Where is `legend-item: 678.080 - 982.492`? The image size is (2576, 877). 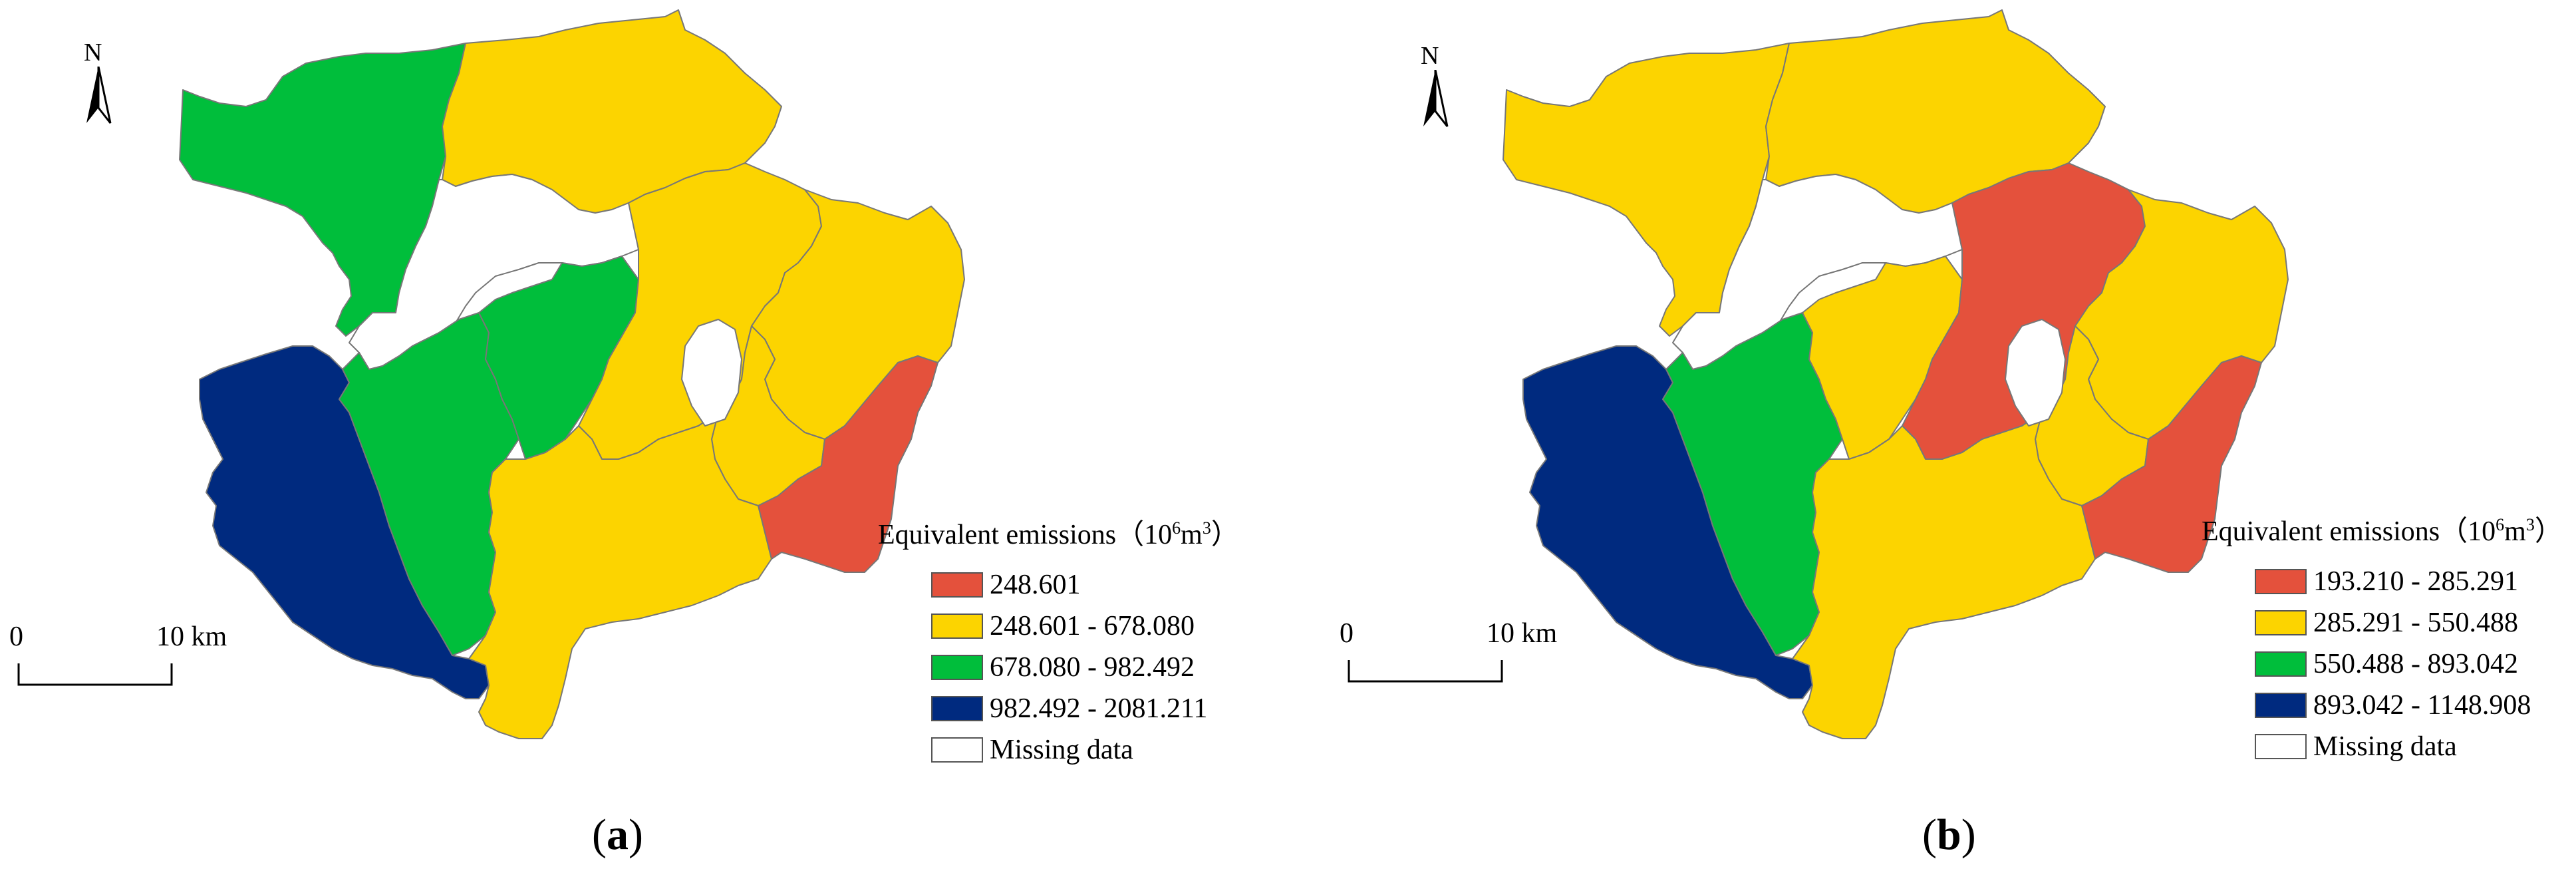
legend-item: 678.080 - 982.492 is located at coordinates (1085, 668).